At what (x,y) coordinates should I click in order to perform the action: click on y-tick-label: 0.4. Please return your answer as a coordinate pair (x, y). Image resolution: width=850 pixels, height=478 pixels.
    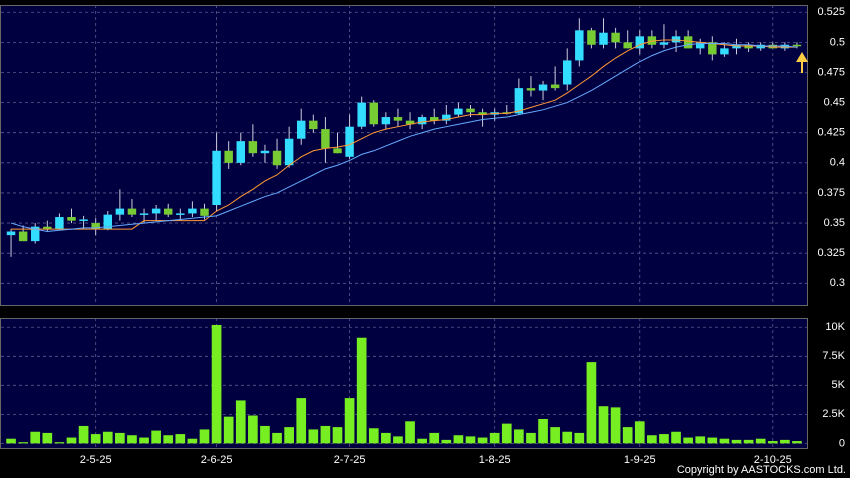
    Looking at the image, I should click on (837, 163).